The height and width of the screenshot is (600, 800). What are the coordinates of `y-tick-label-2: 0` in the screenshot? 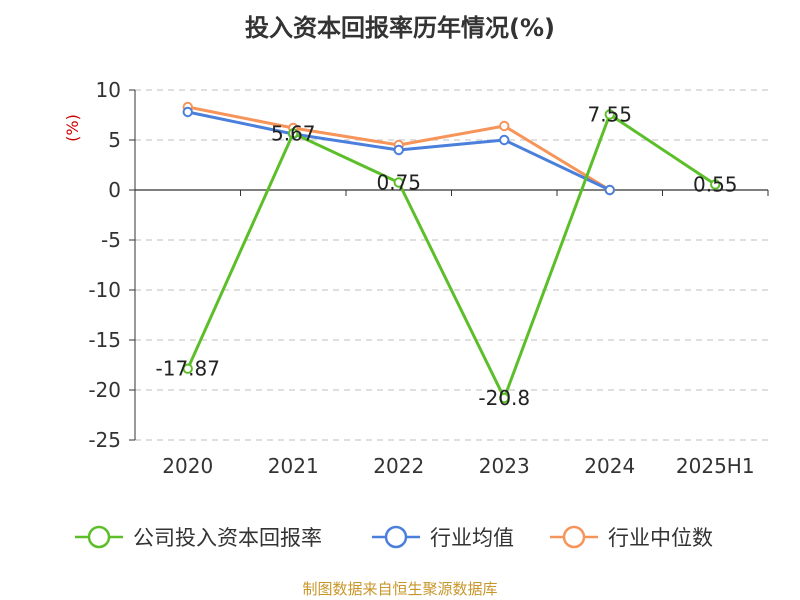 It's located at (114, 190).